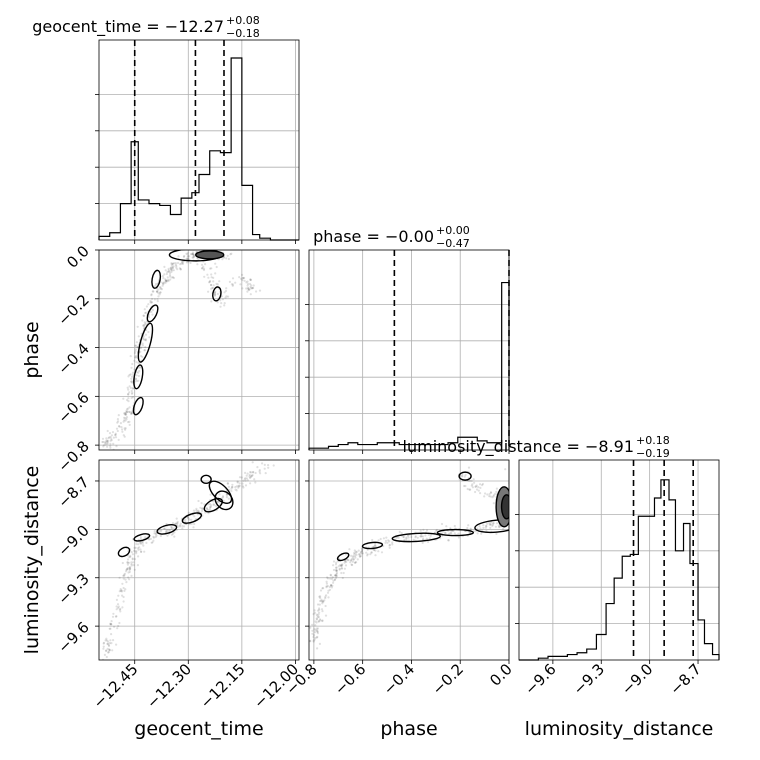 This screenshot has width=760, height=760. What do you see at coordinates (178, 333) in the screenshot?
I see `contours` at bounding box center [178, 333].